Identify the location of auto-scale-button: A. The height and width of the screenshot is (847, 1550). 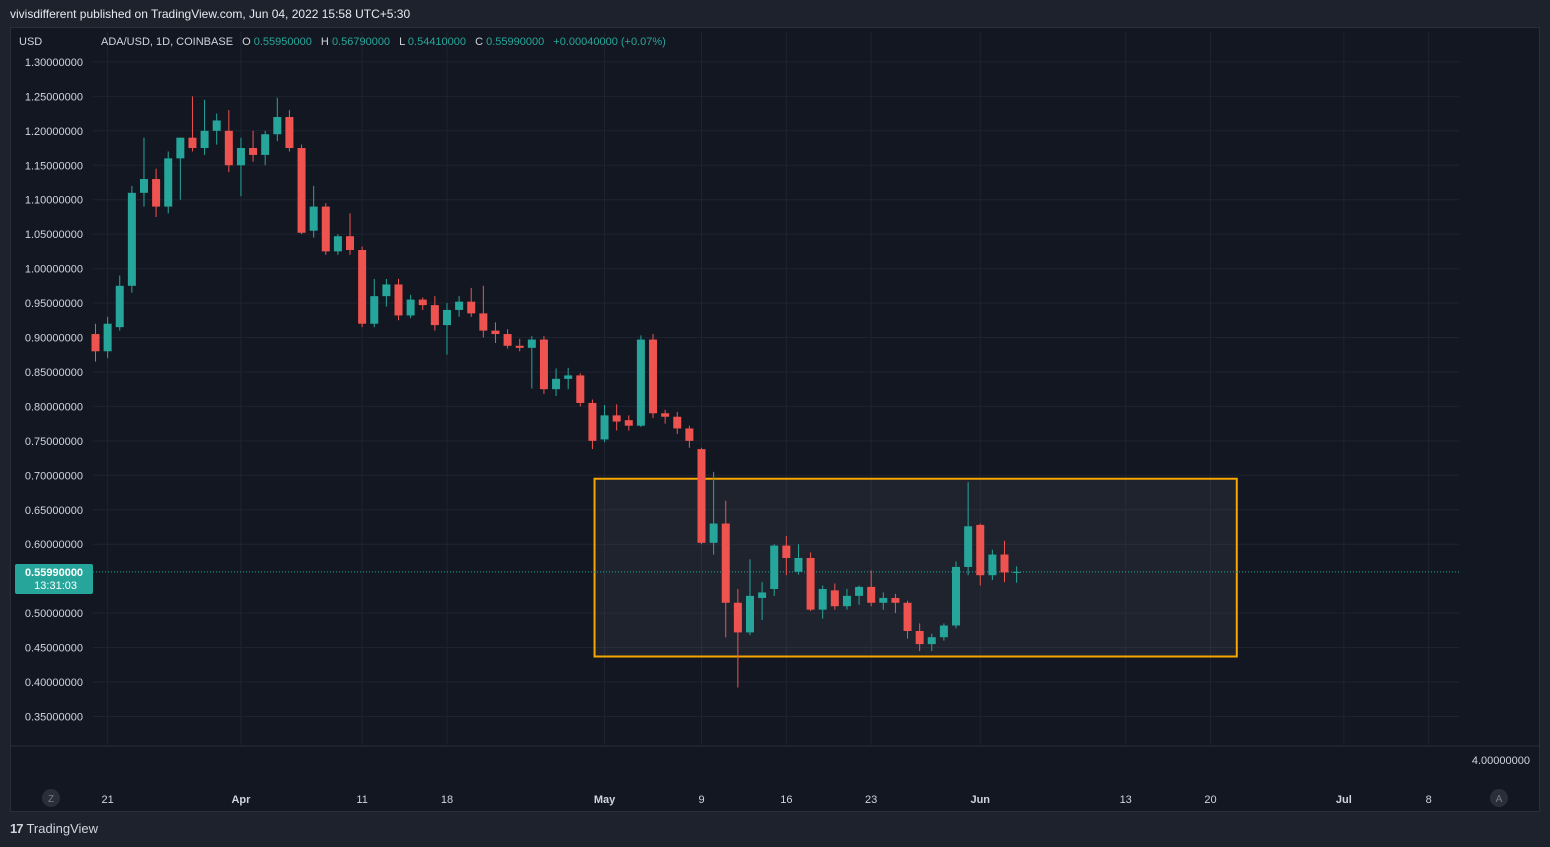
(1499, 798).